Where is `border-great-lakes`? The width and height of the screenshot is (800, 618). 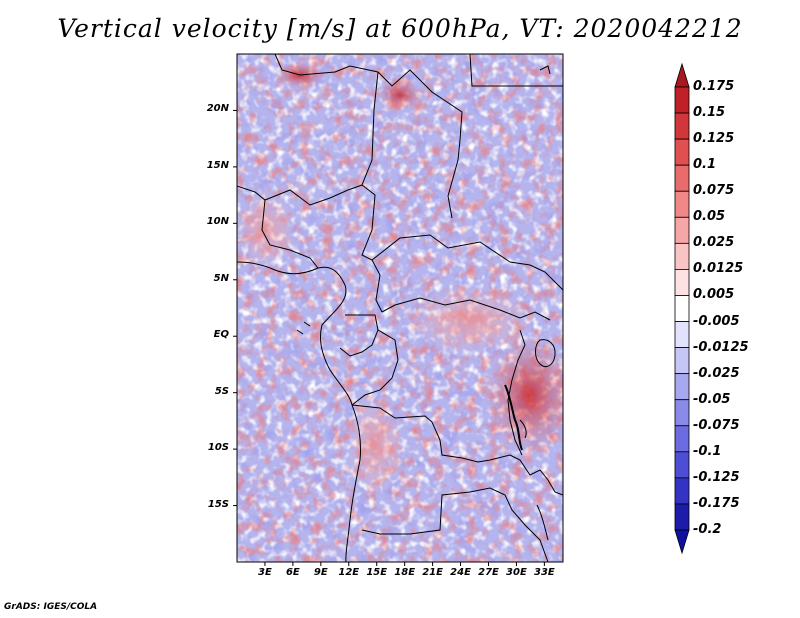 border-great-lakes is located at coordinates (516, 392).